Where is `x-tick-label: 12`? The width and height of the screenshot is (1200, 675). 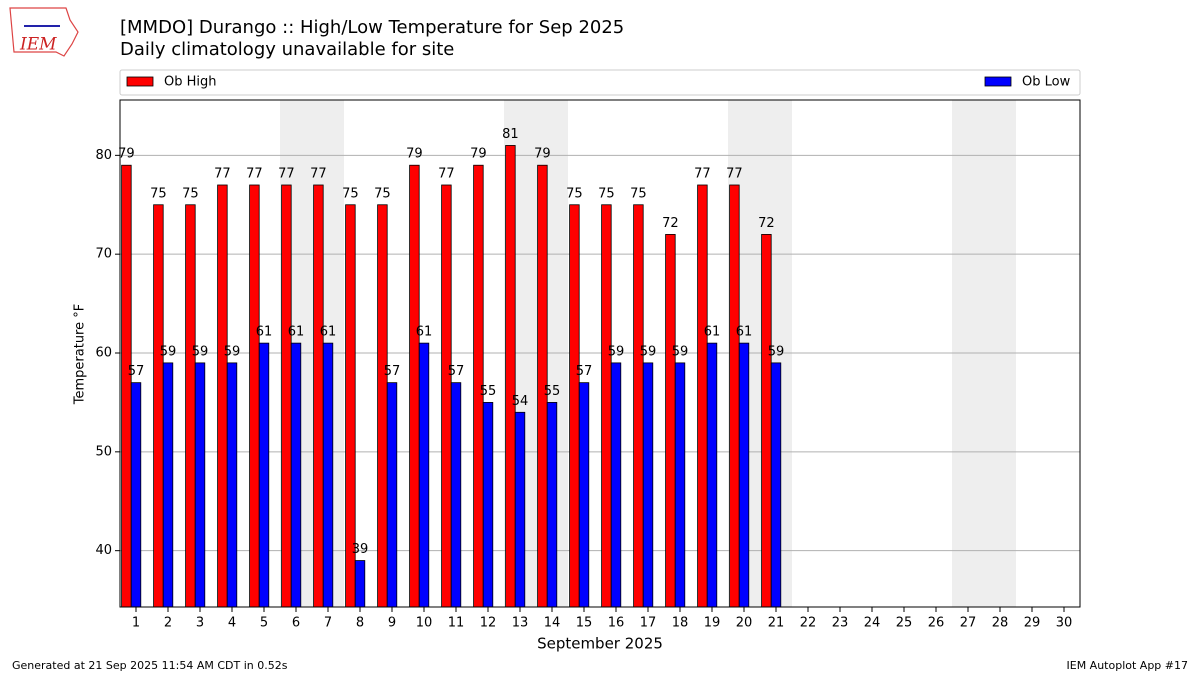
x-tick-label: 12 is located at coordinates (488, 623).